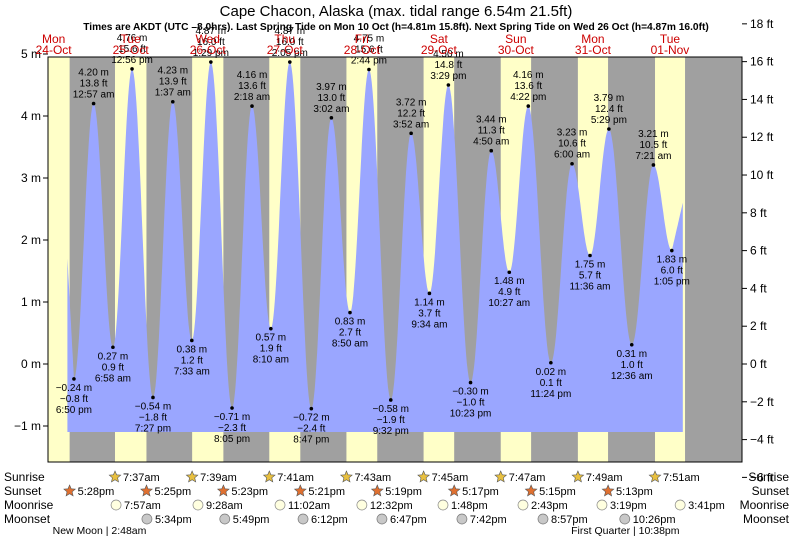 The width and height of the screenshot is (793, 539). I want to click on y-right-tick-label: 2 ft, so click(758, 326).